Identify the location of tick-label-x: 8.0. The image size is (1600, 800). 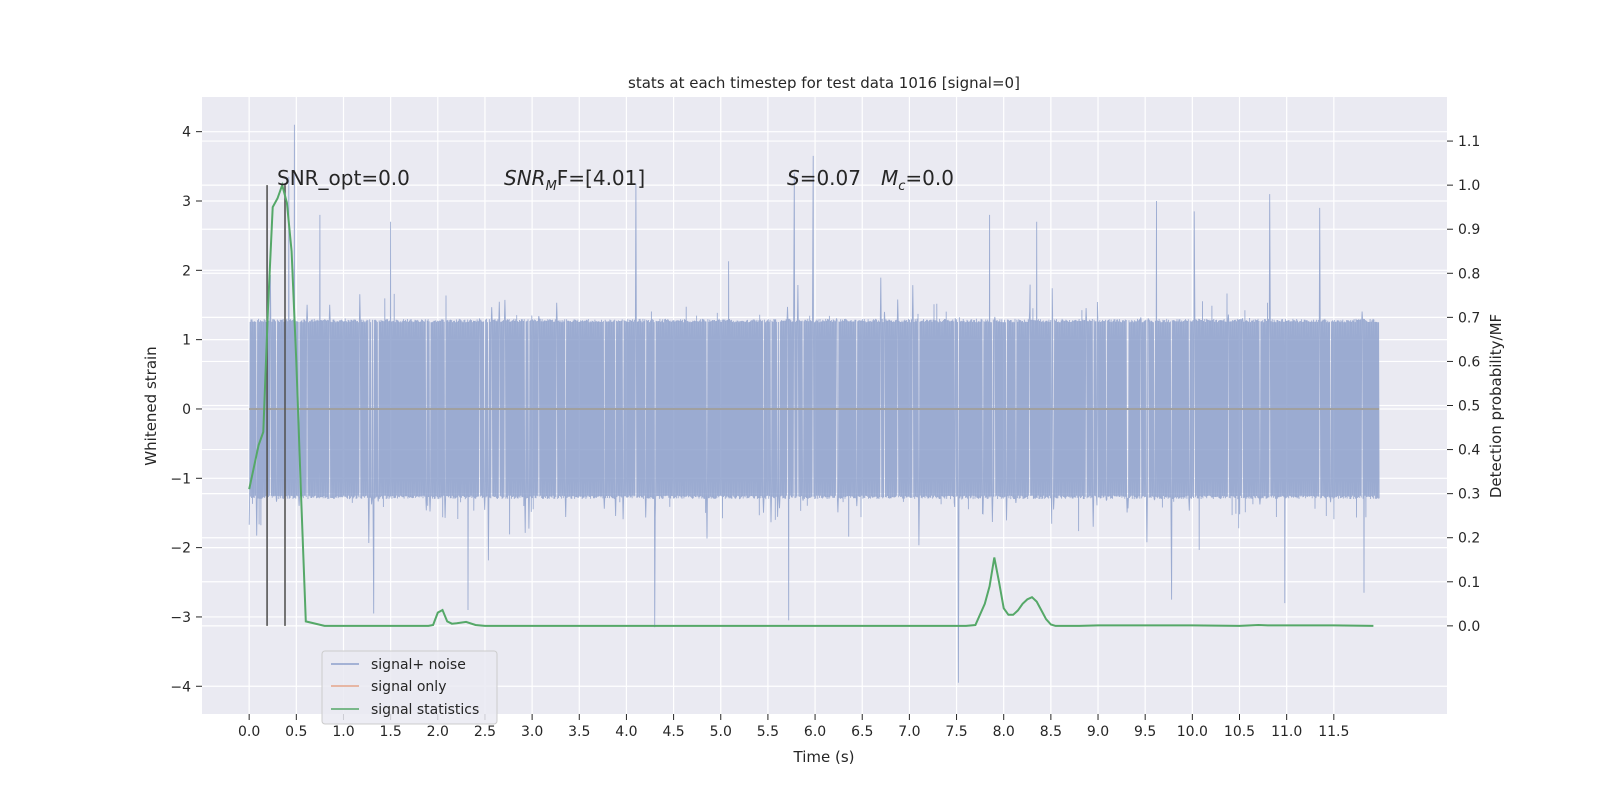
(1004, 732).